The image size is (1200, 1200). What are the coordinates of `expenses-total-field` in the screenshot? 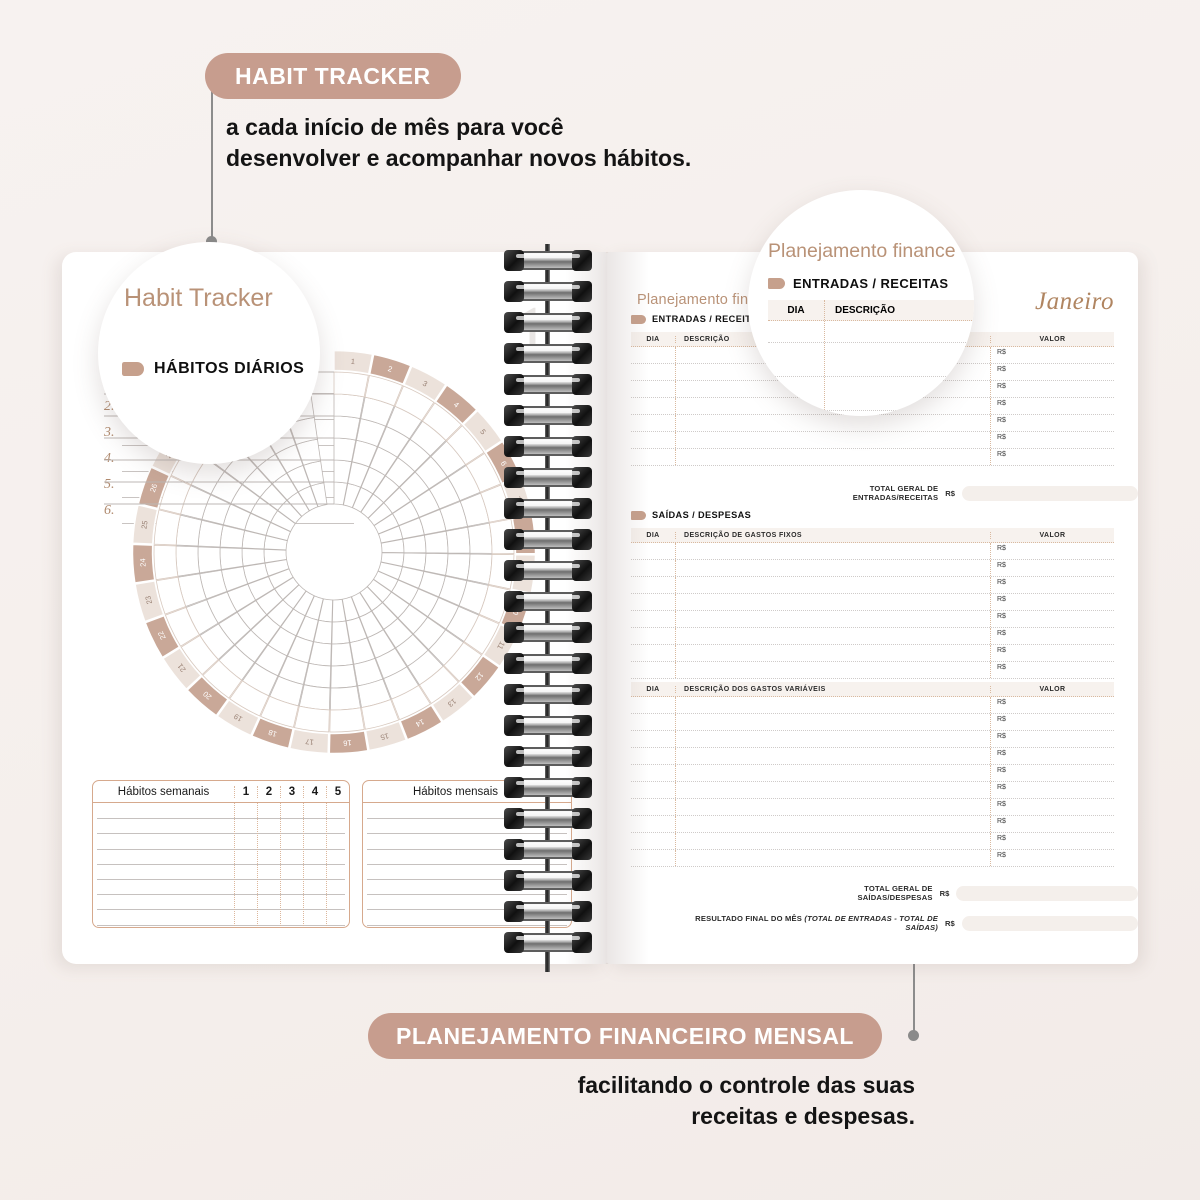 It's located at (1047, 893).